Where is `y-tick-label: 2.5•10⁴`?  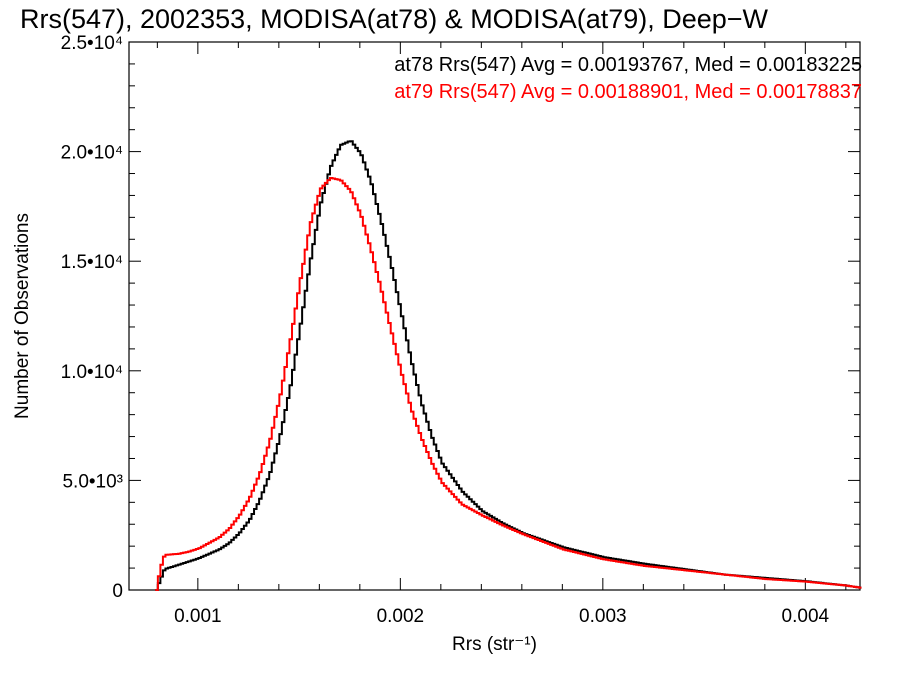
y-tick-label: 2.5•10⁴ is located at coordinates (92, 43).